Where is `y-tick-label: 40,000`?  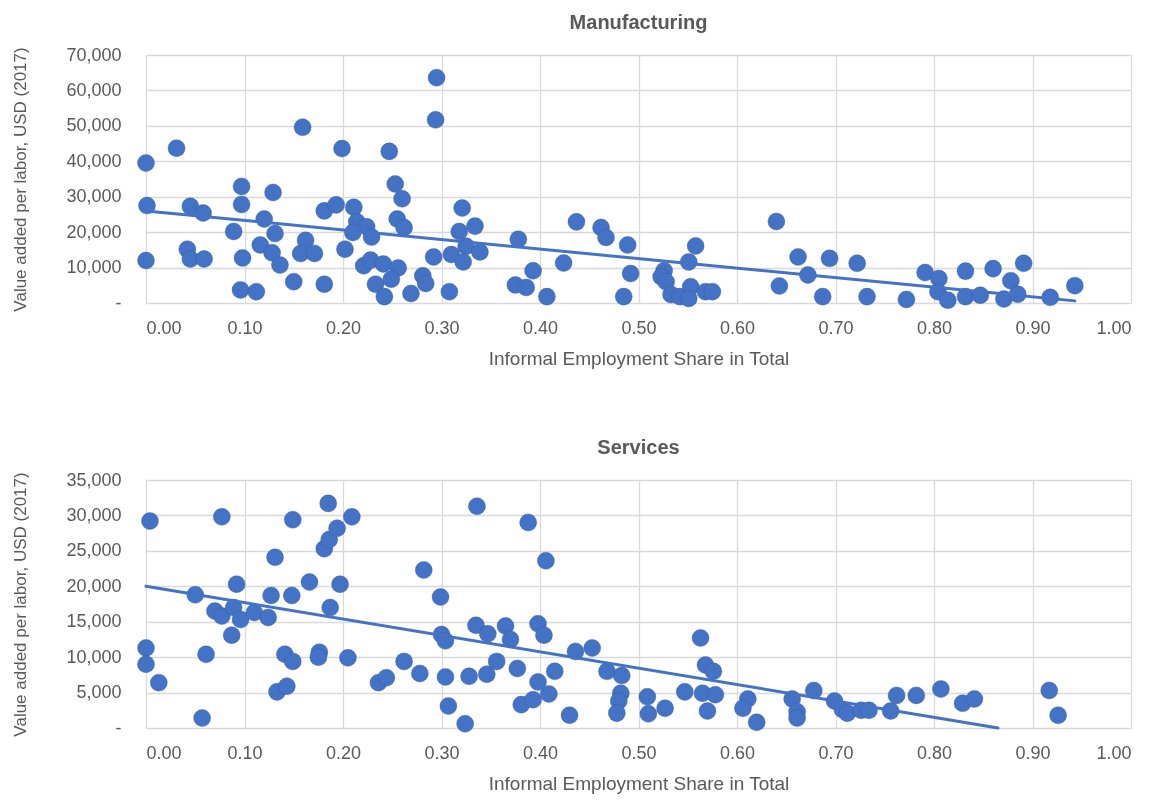 y-tick-label: 40,000 is located at coordinates (94, 160).